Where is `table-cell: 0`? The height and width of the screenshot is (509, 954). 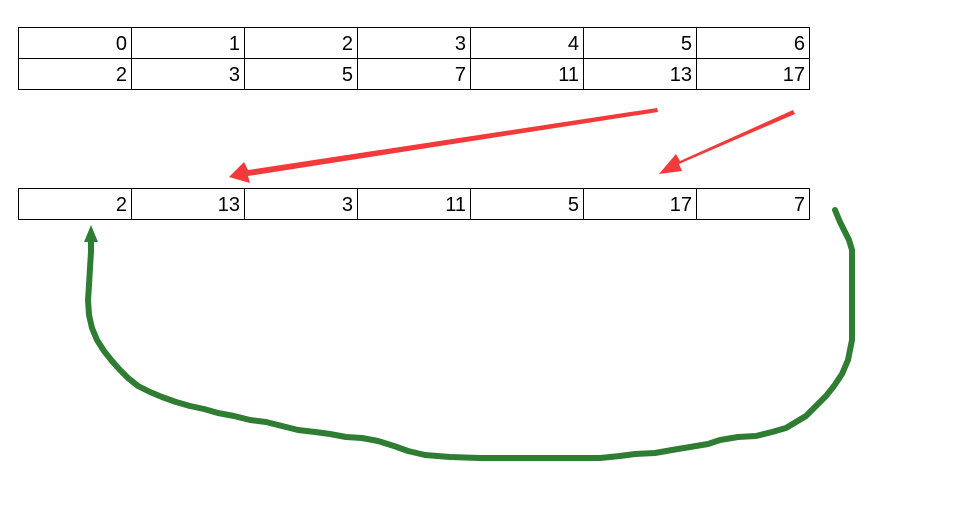 table-cell: 0 is located at coordinates (75, 43).